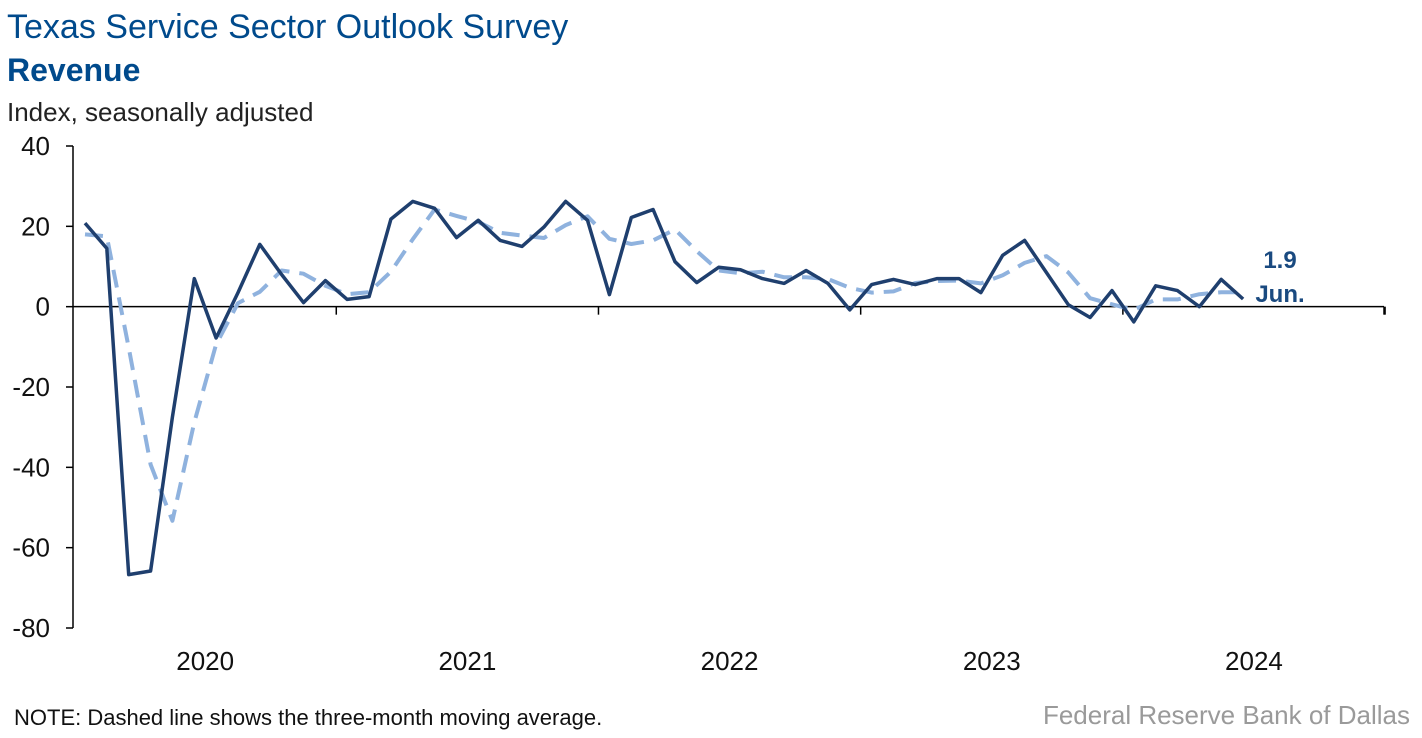 The width and height of the screenshot is (1422, 738). Describe the element at coordinates (31, 387) in the screenshot. I see `y-tick-label: -20` at that location.